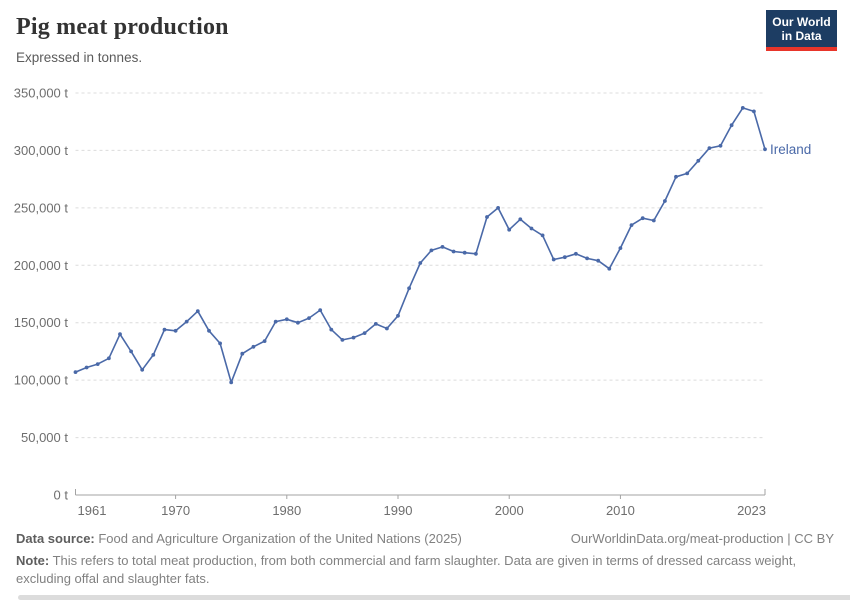 The image size is (850, 600). Describe the element at coordinates (801, 21) in the screenshot. I see `owid-logo-line1: Our World` at that location.